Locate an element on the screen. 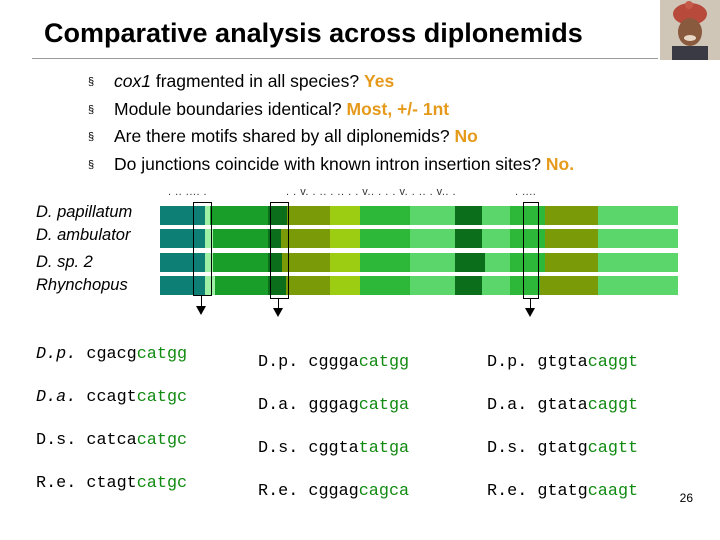 This screenshot has width=720, height=540. species-label-papillatum: D. papillatum is located at coordinates (84, 212).